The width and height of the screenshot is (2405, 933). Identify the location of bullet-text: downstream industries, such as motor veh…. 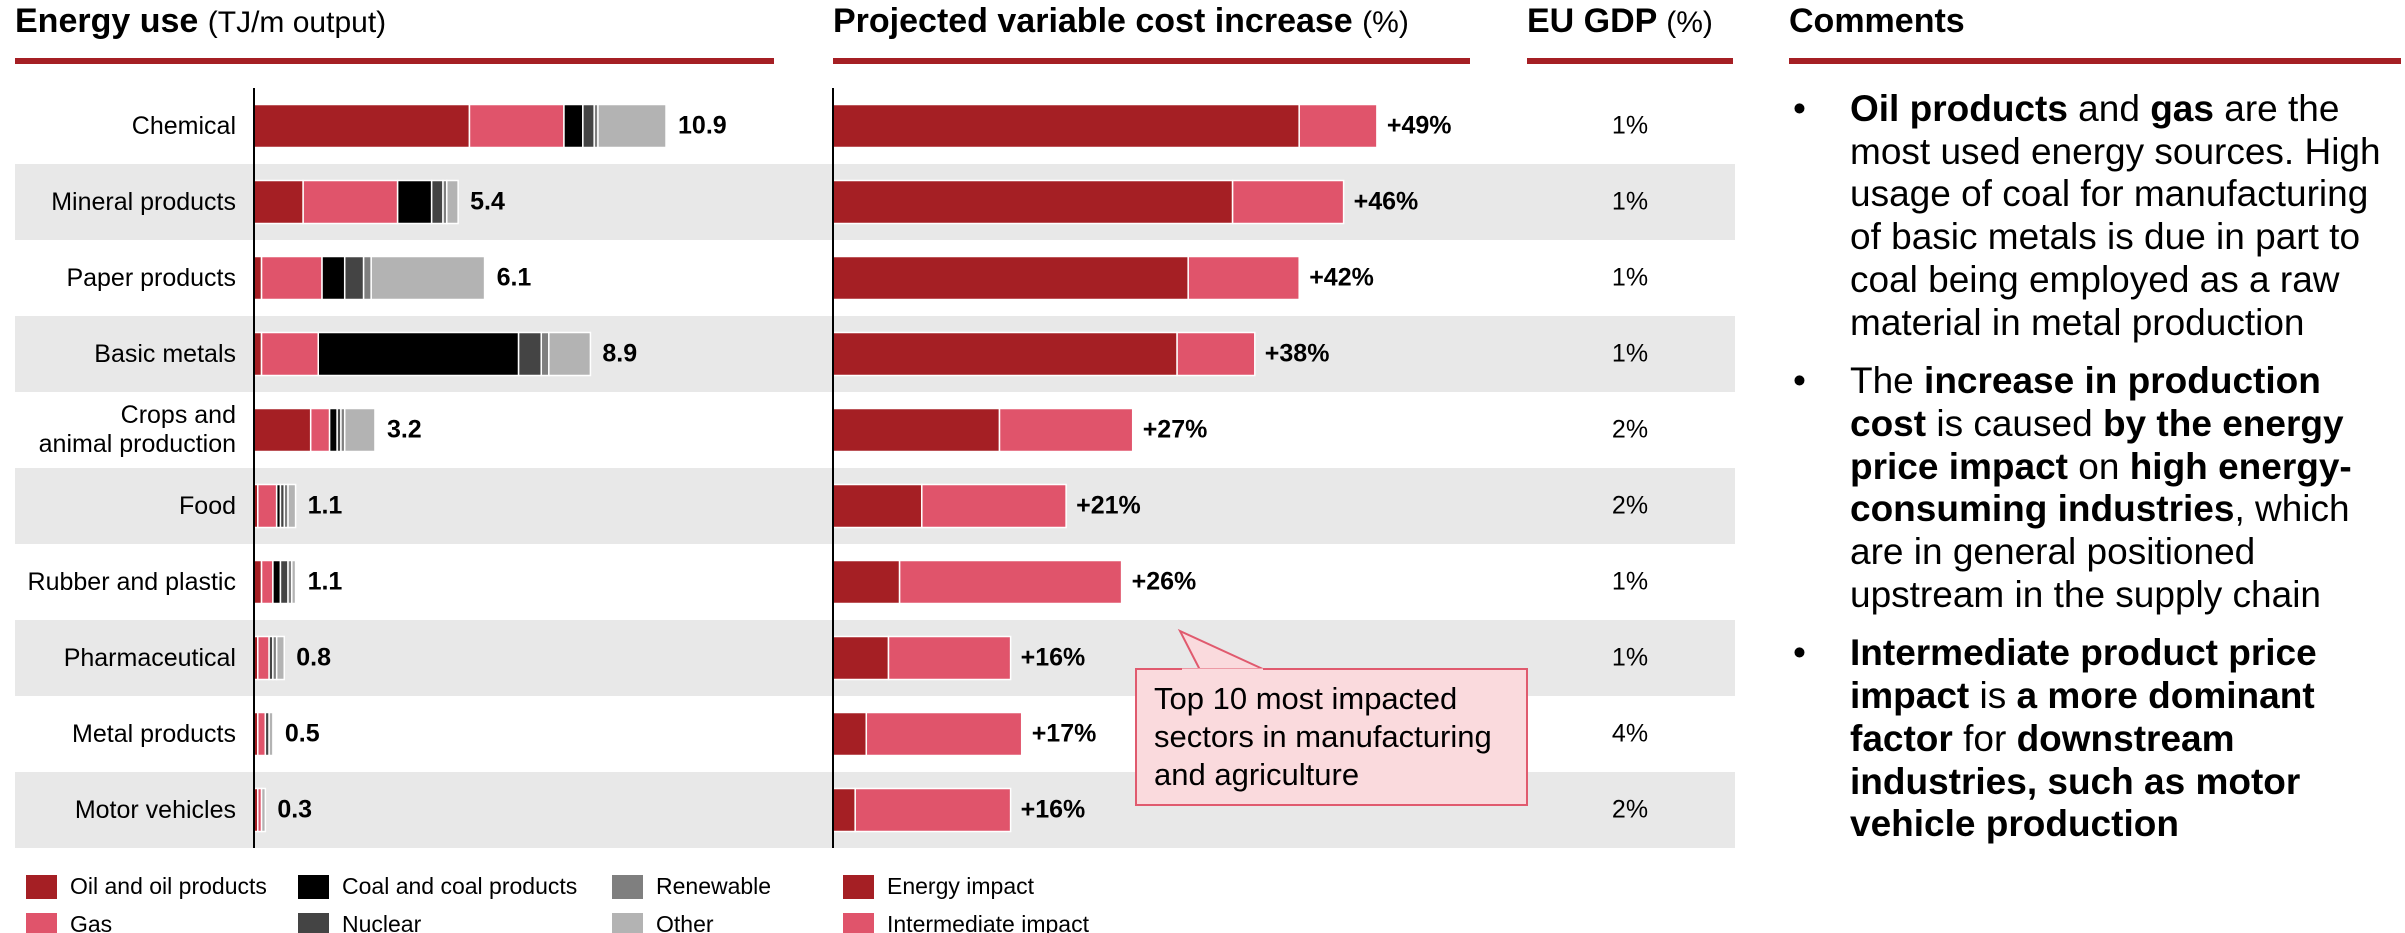
(2075, 781).